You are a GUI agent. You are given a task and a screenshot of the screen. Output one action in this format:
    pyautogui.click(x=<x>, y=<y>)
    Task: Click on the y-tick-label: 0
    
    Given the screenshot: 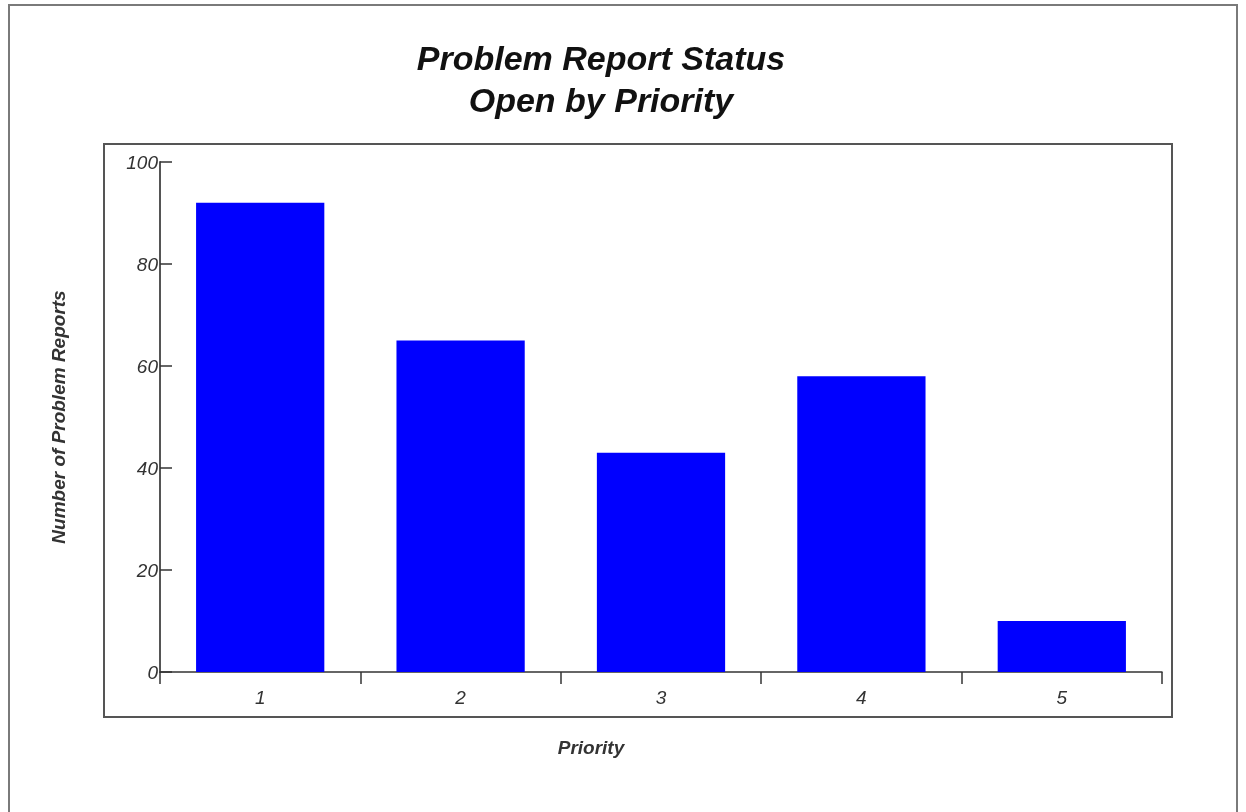 What is the action you would take?
    pyautogui.click(x=153, y=672)
    